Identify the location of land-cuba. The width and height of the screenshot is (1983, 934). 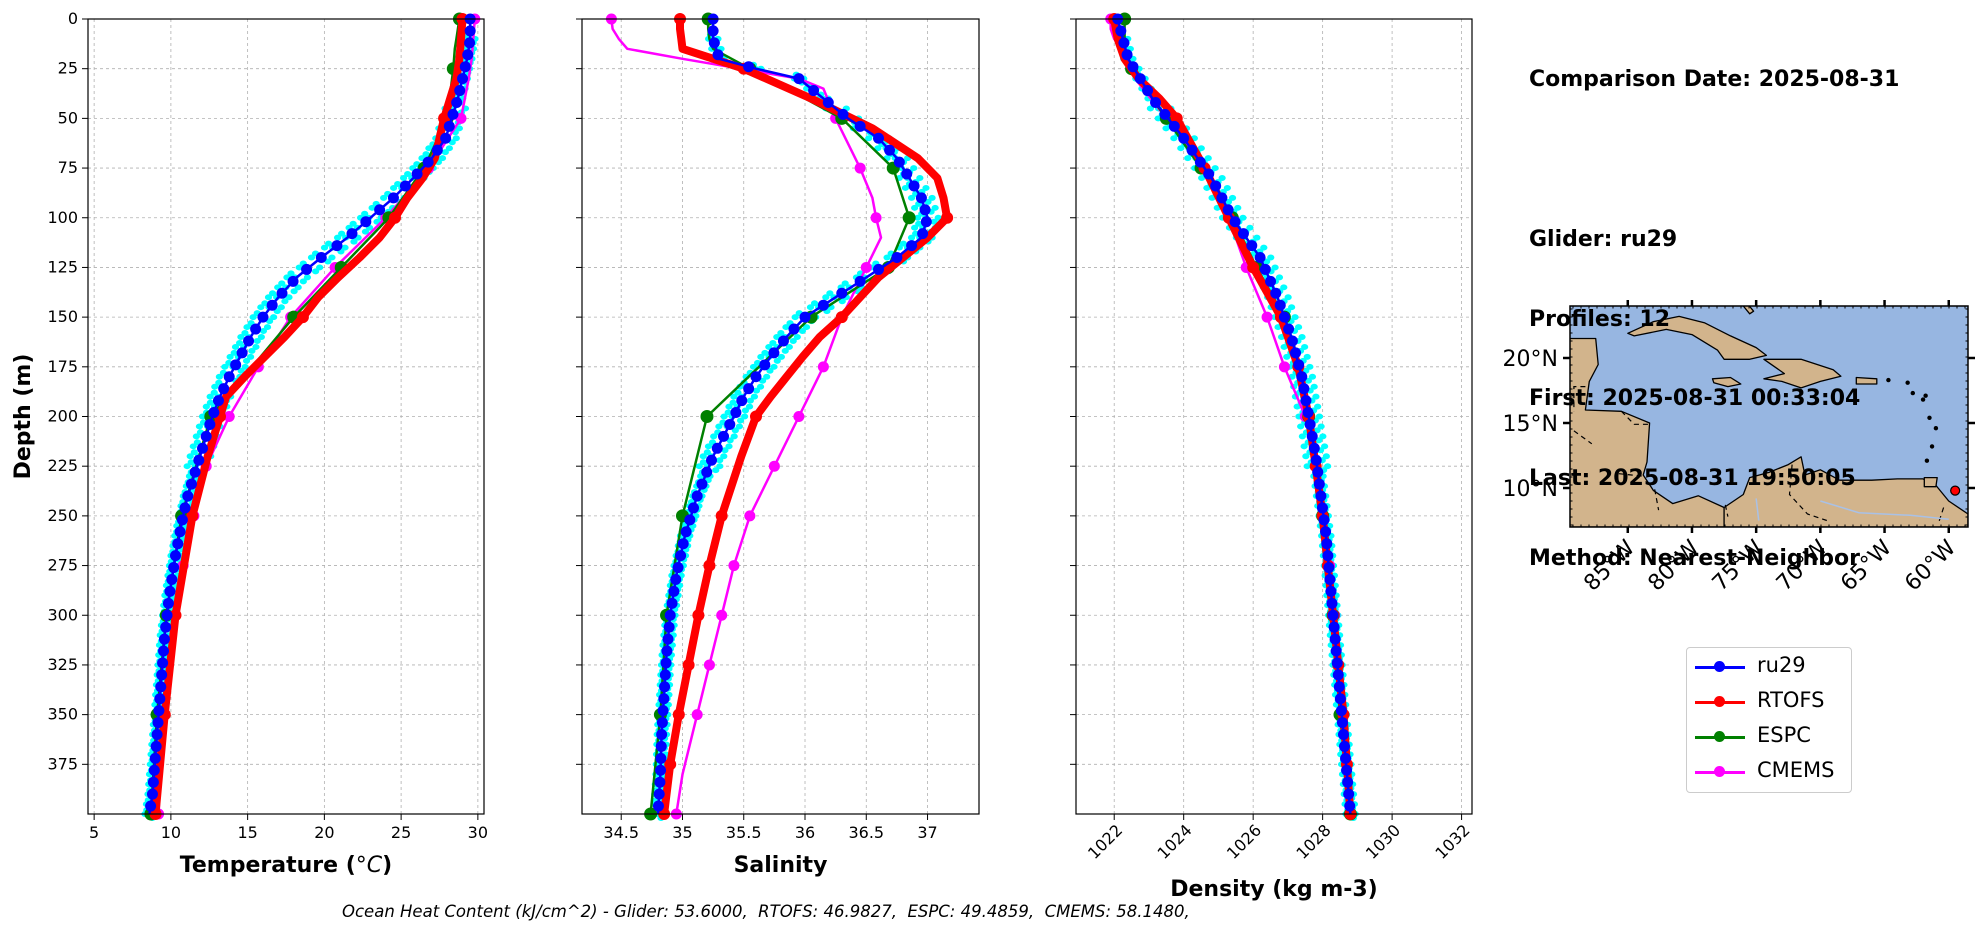
(1697, 337).